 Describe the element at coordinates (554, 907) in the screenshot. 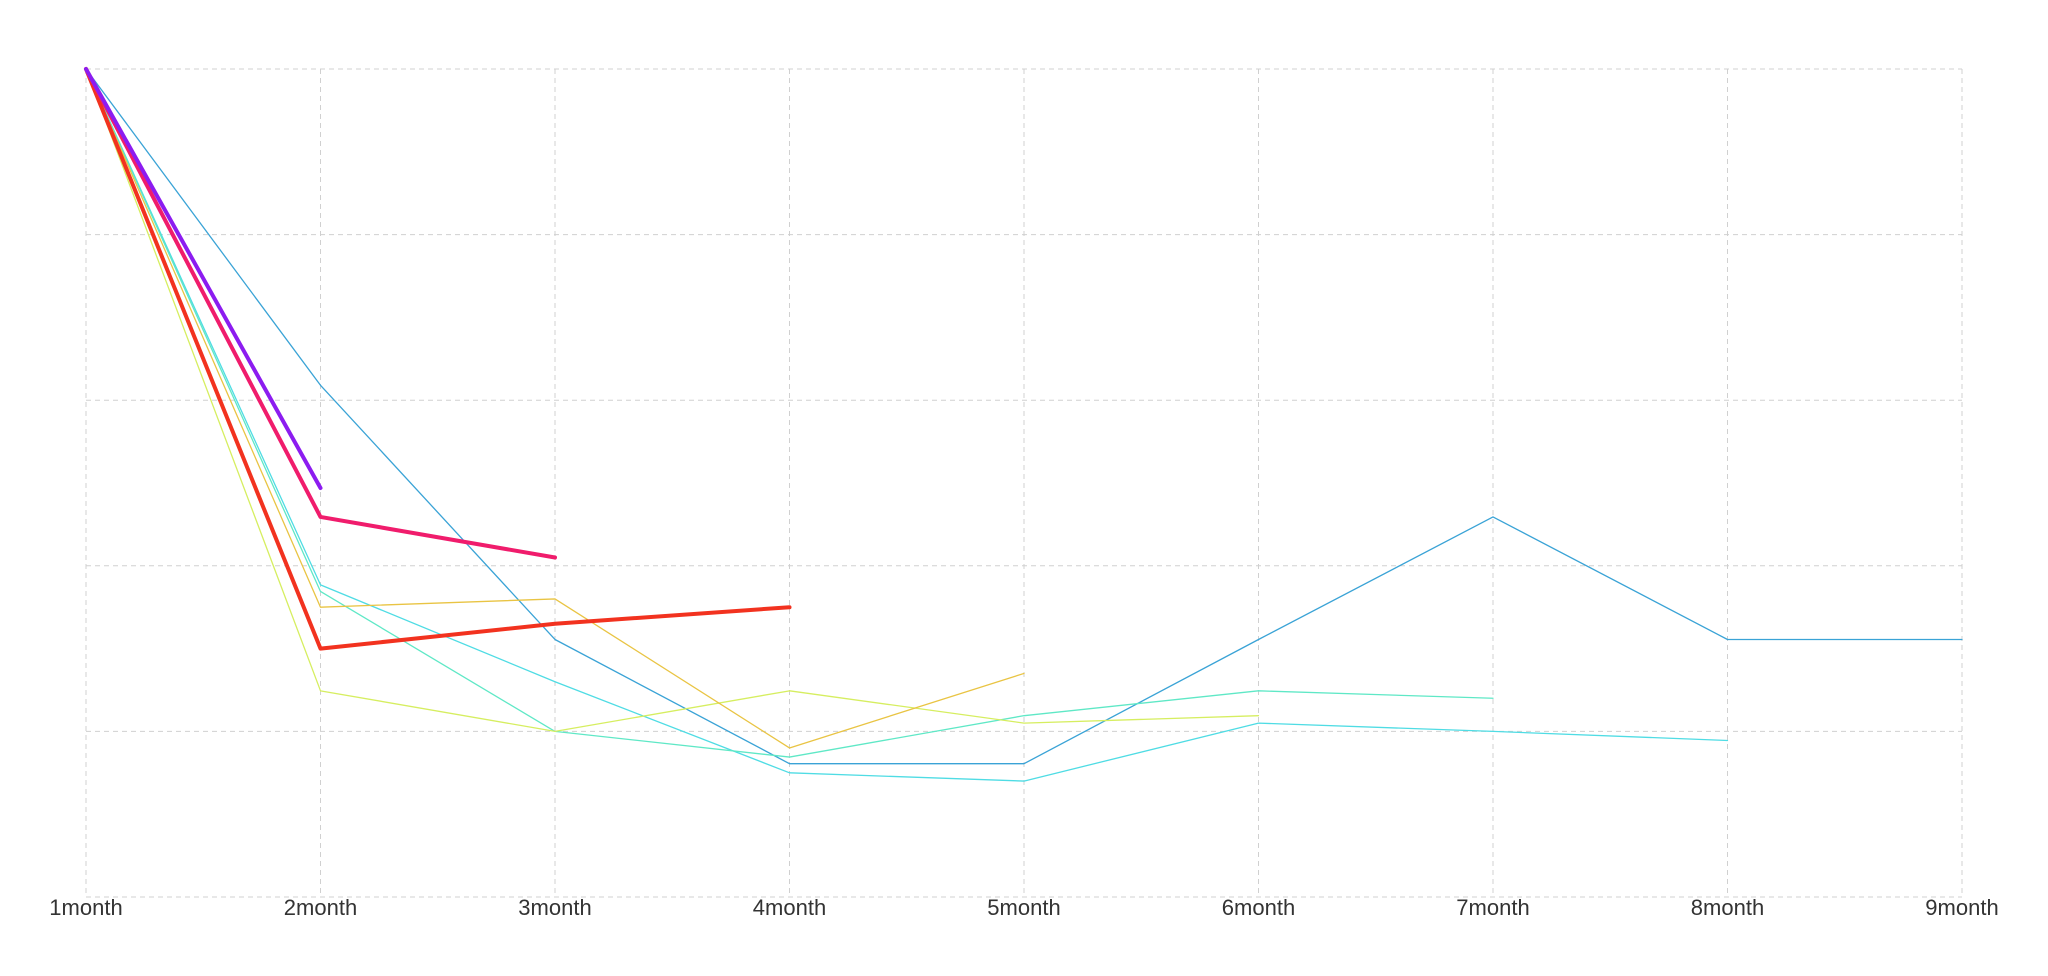

I see `x-tick-label: 3month` at that location.